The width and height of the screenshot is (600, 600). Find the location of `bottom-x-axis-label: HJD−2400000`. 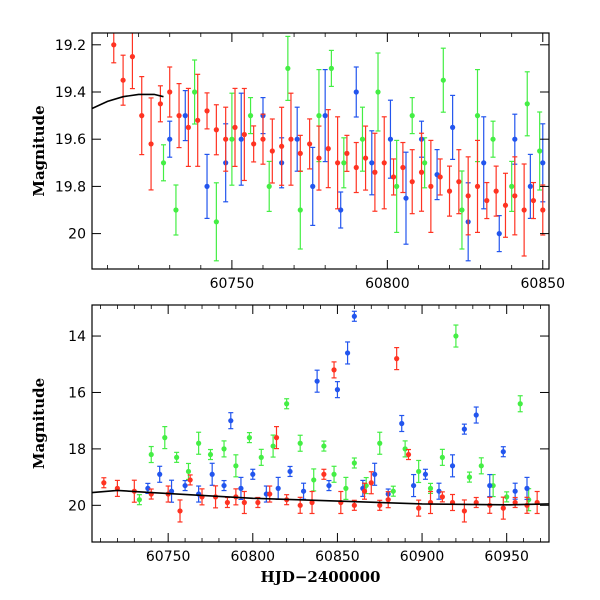

bottom-x-axis-label: HJD−2400000 is located at coordinates (321, 577).